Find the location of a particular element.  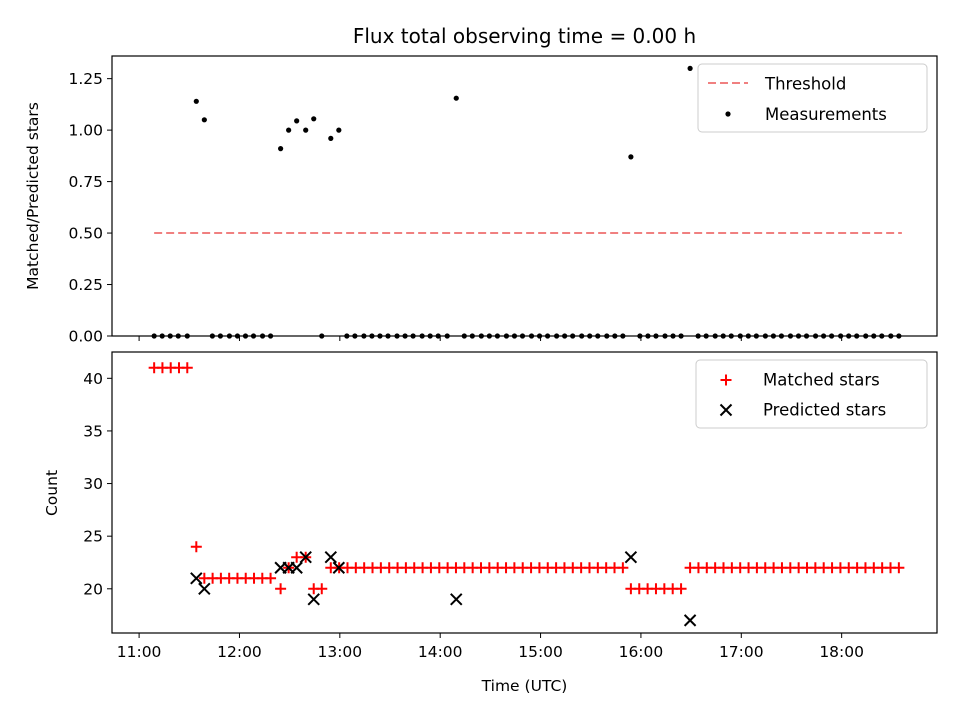

top-y-axis-label: Matched/Predicted stars is located at coordinates (33, 196).